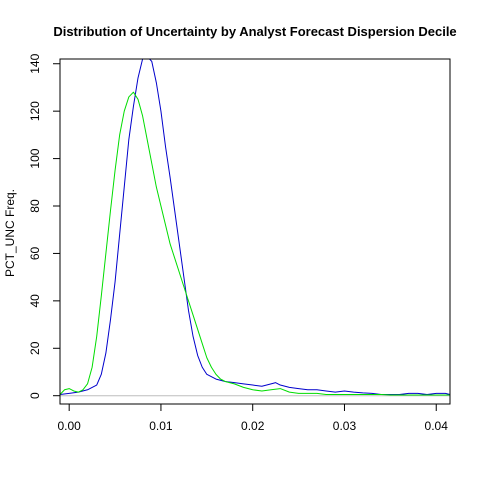 The width and height of the screenshot is (480, 485). What do you see at coordinates (35, 348) in the screenshot?
I see `y-tick-label: 20` at bounding box center [35, 348].